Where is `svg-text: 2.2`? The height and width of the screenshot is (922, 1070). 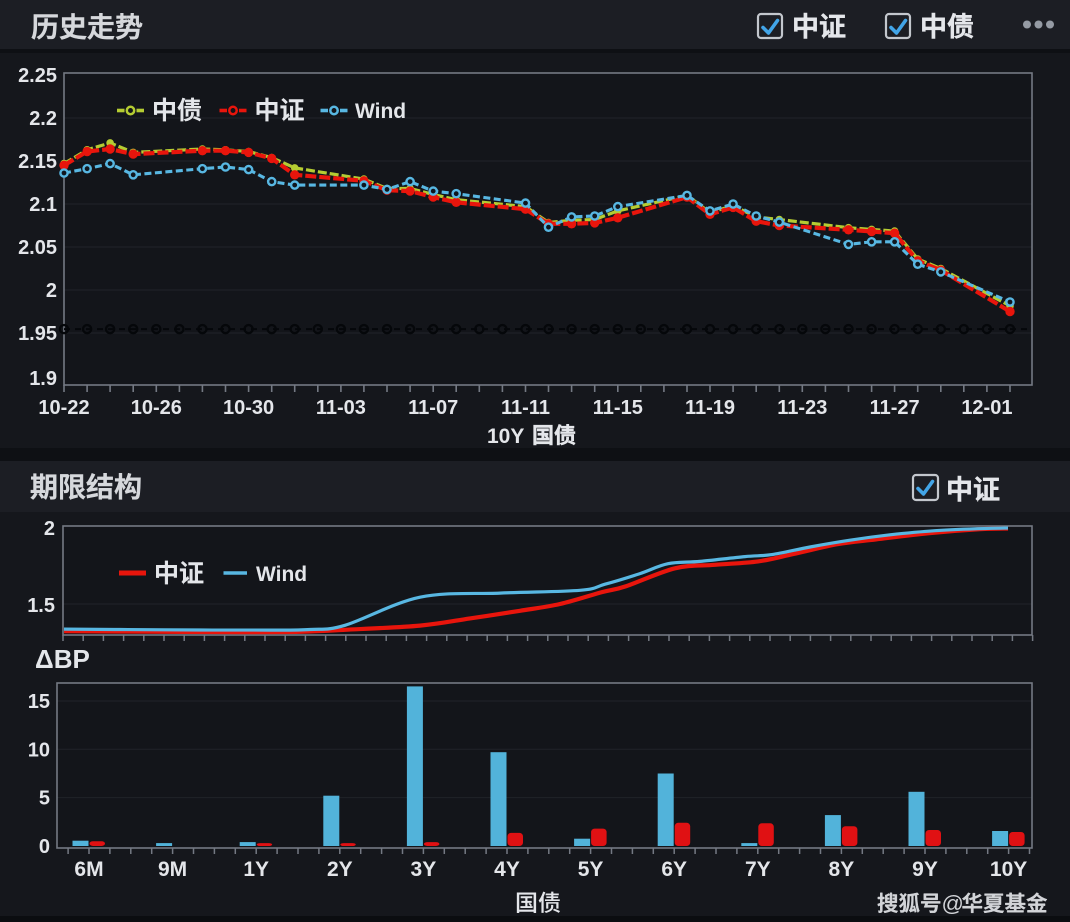
svg-text: 2.2 is located at coordinates (43, 119).